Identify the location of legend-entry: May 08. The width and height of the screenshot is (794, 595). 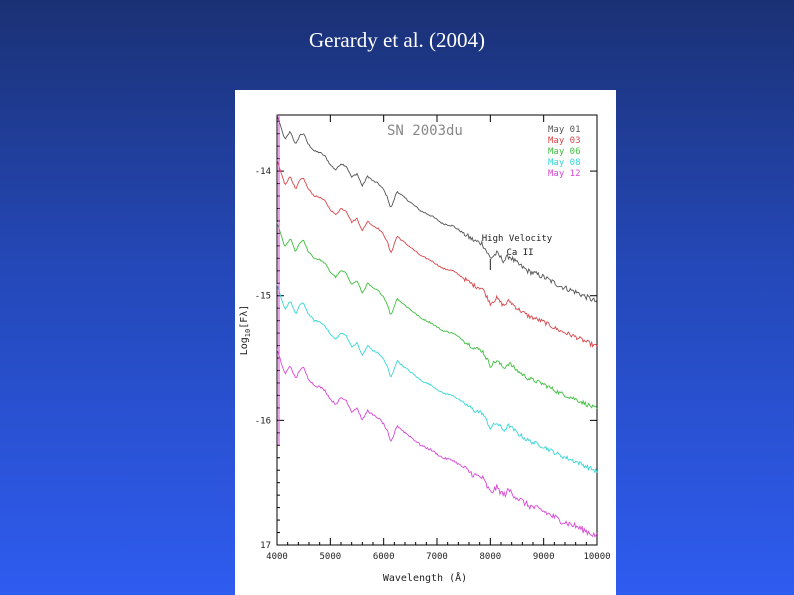
(564, 163).